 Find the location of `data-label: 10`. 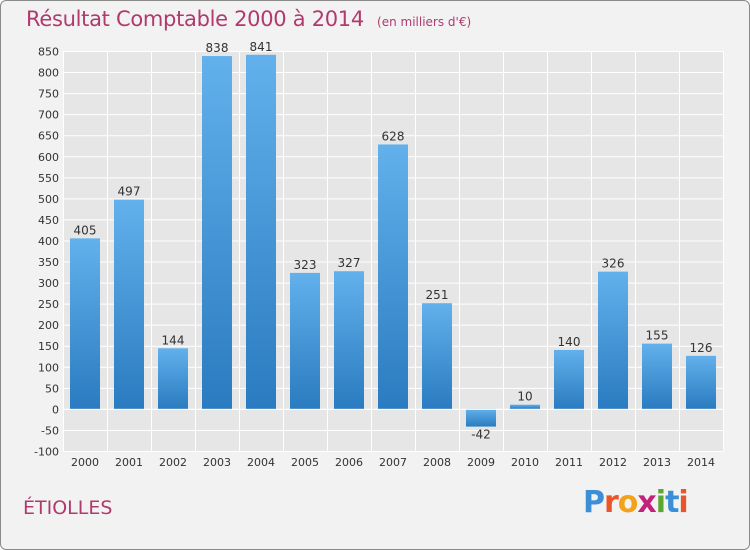

data-label: 10 is located at coordinates (524, 397).